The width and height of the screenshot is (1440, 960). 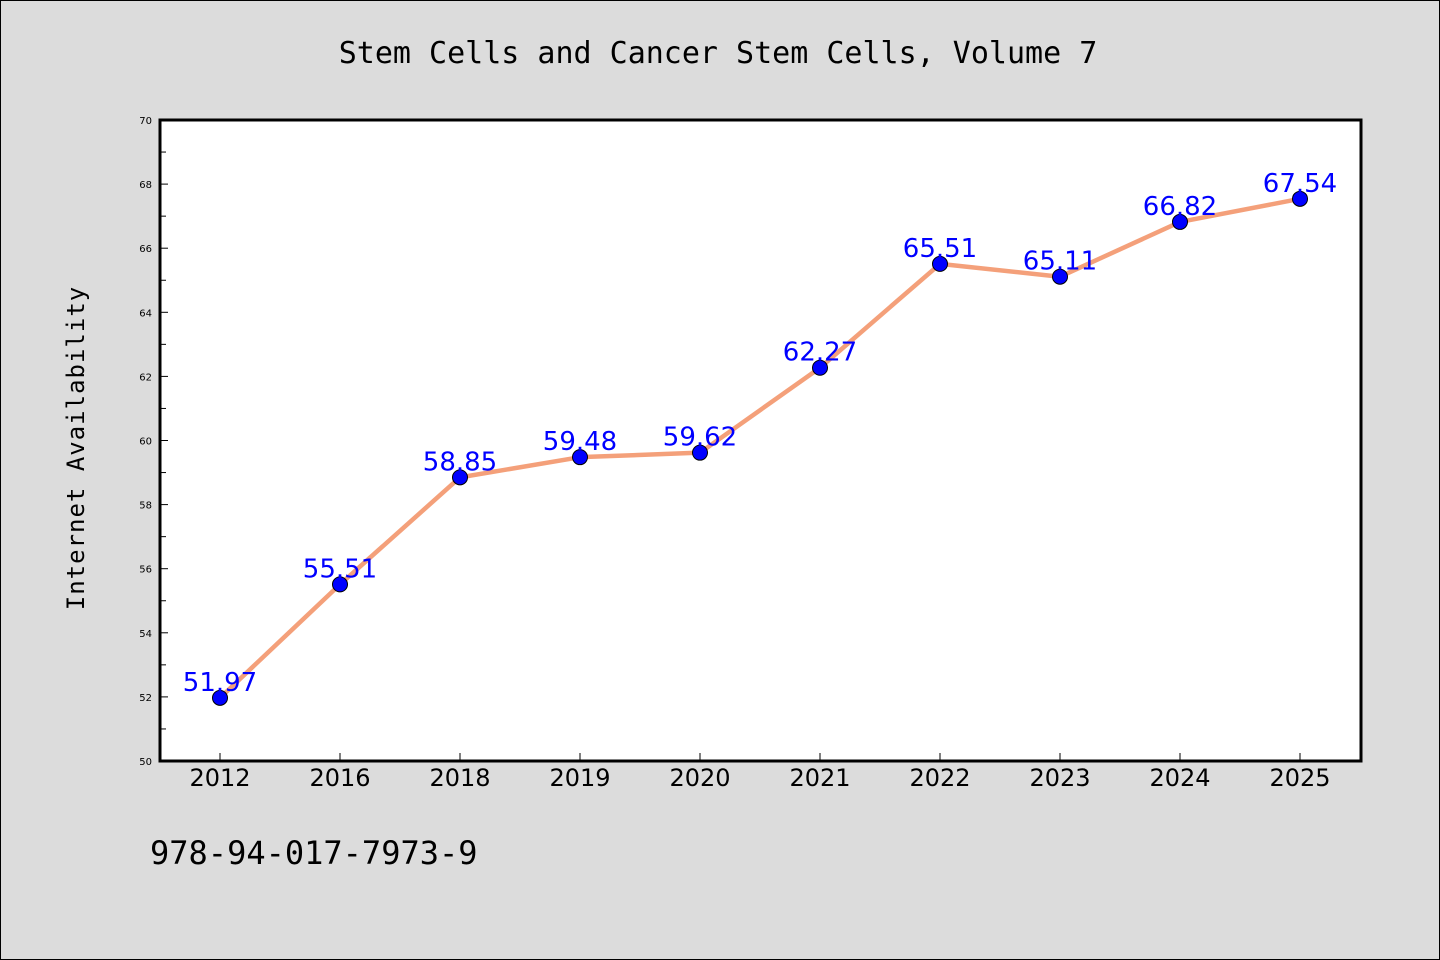 What do you see at coordinates (145, 377) in the screenshot?
I see `y-tick-label: 62` at bounding box center [145, 377].